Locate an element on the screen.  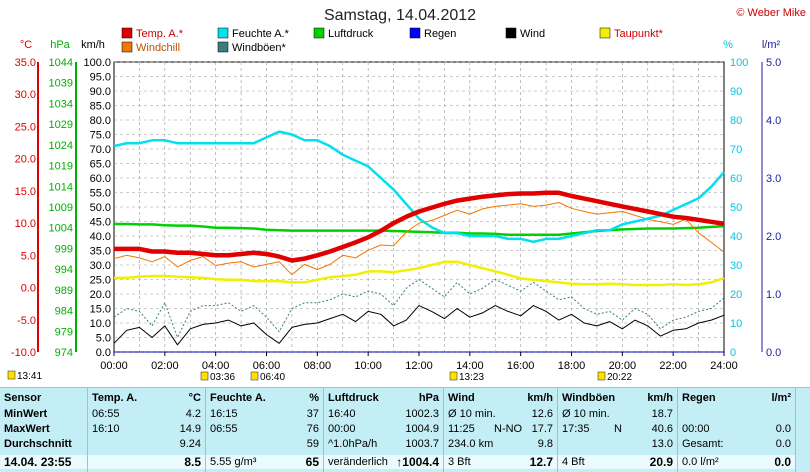
tick-label-km-h: 25.0 is located at coordinates (100, 281).